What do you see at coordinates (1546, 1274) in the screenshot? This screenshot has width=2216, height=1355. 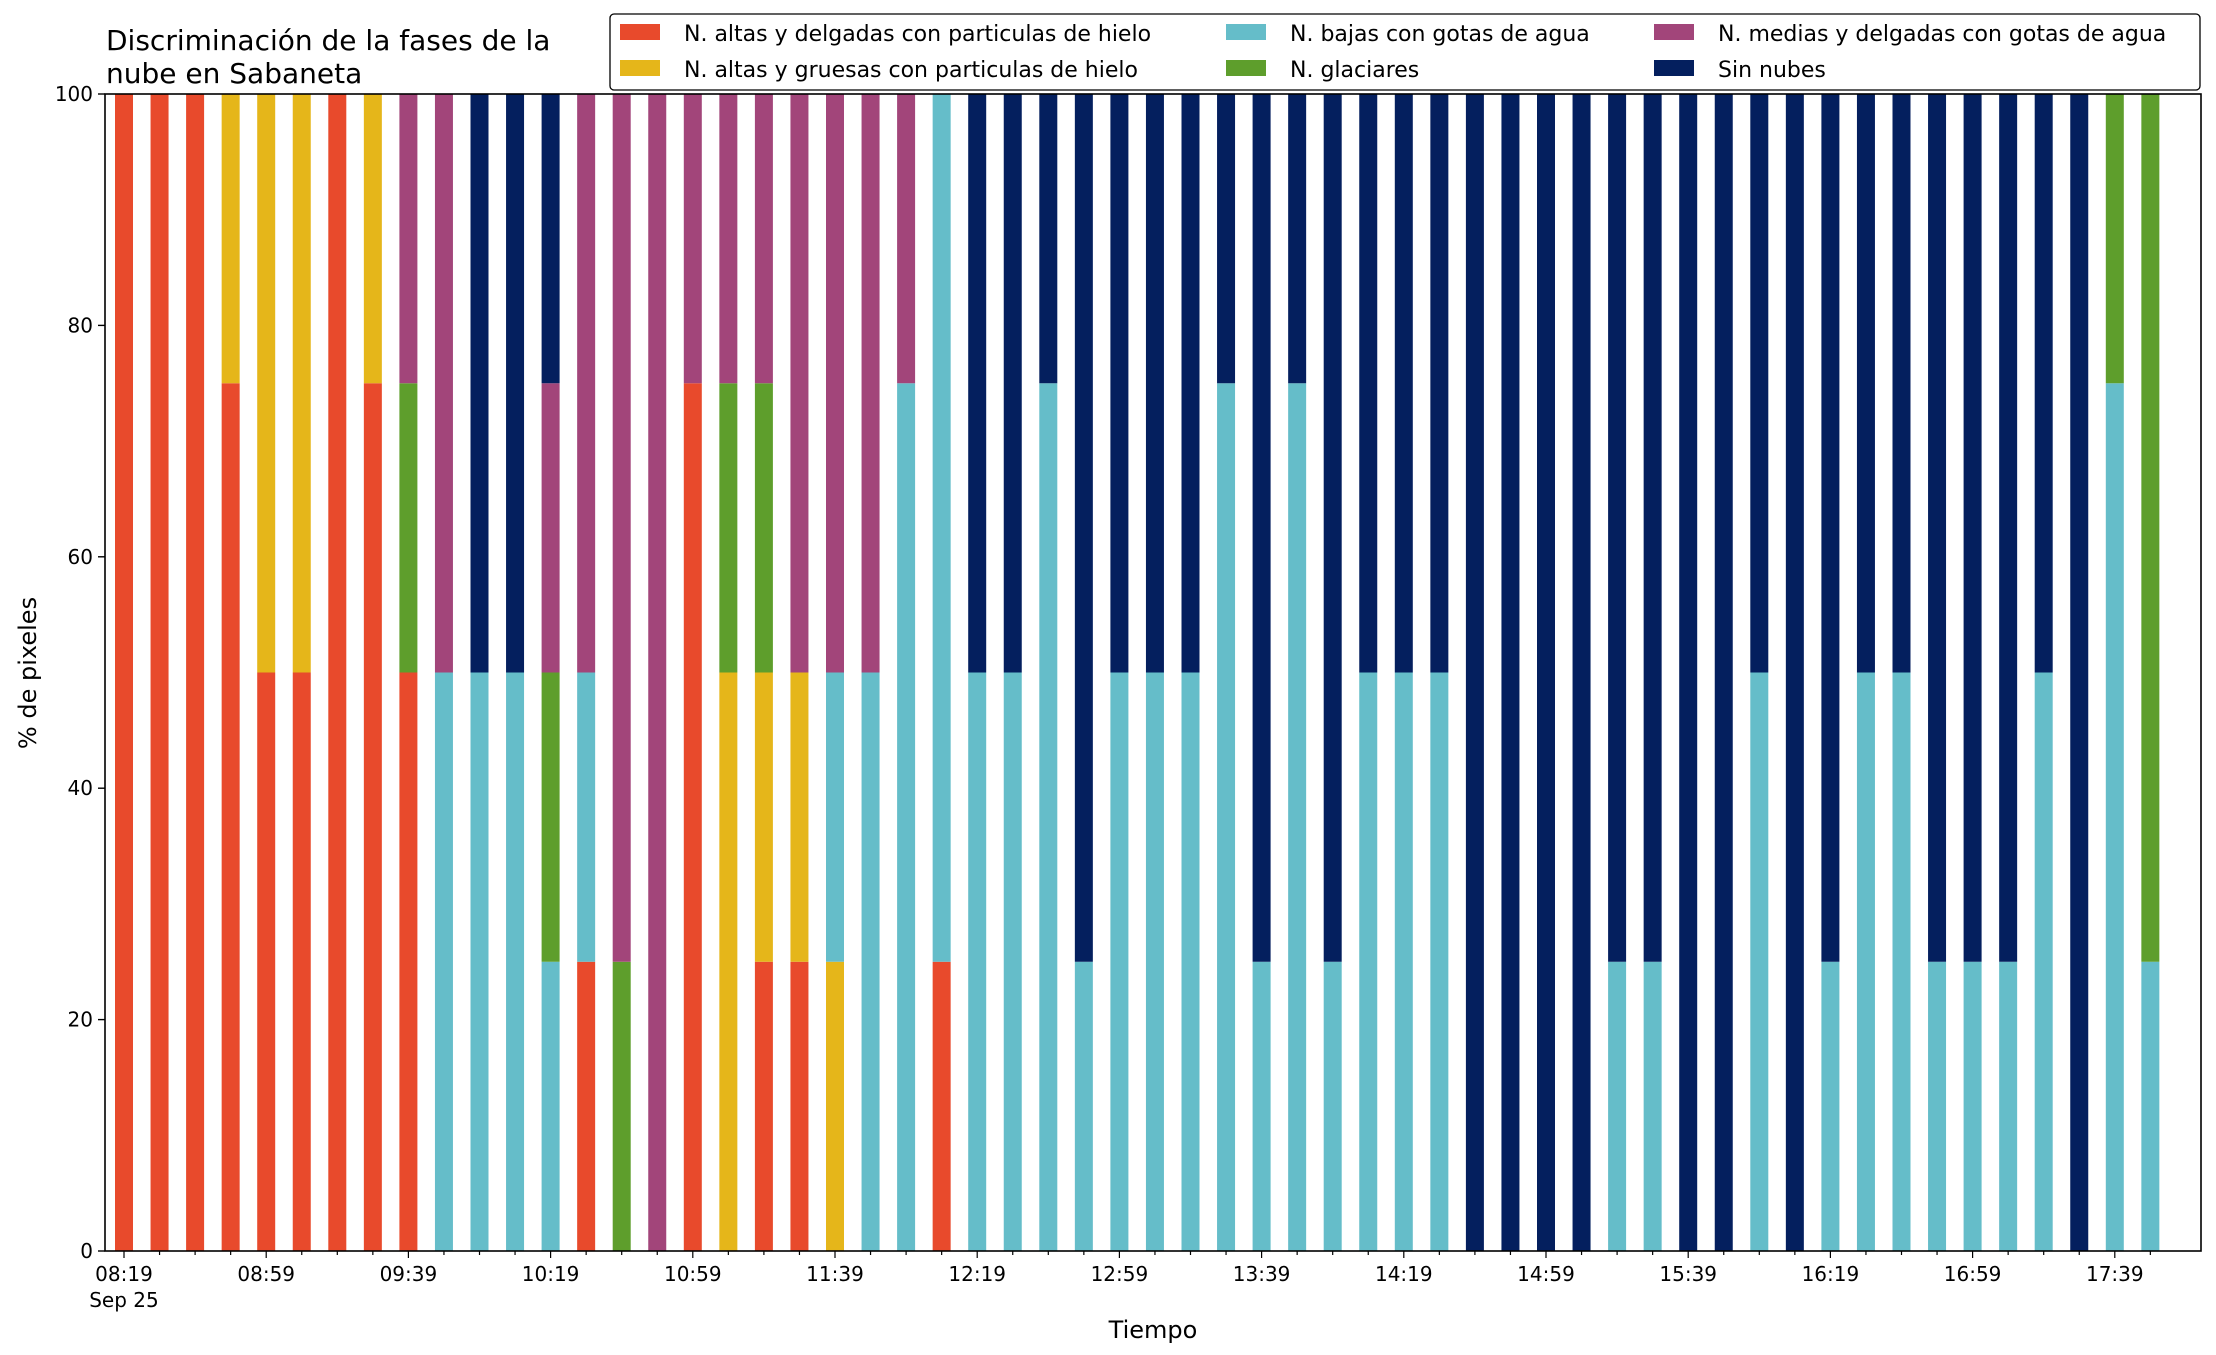 I see `x-tick-label: 14:59` at bounding box center [1546, 1274].